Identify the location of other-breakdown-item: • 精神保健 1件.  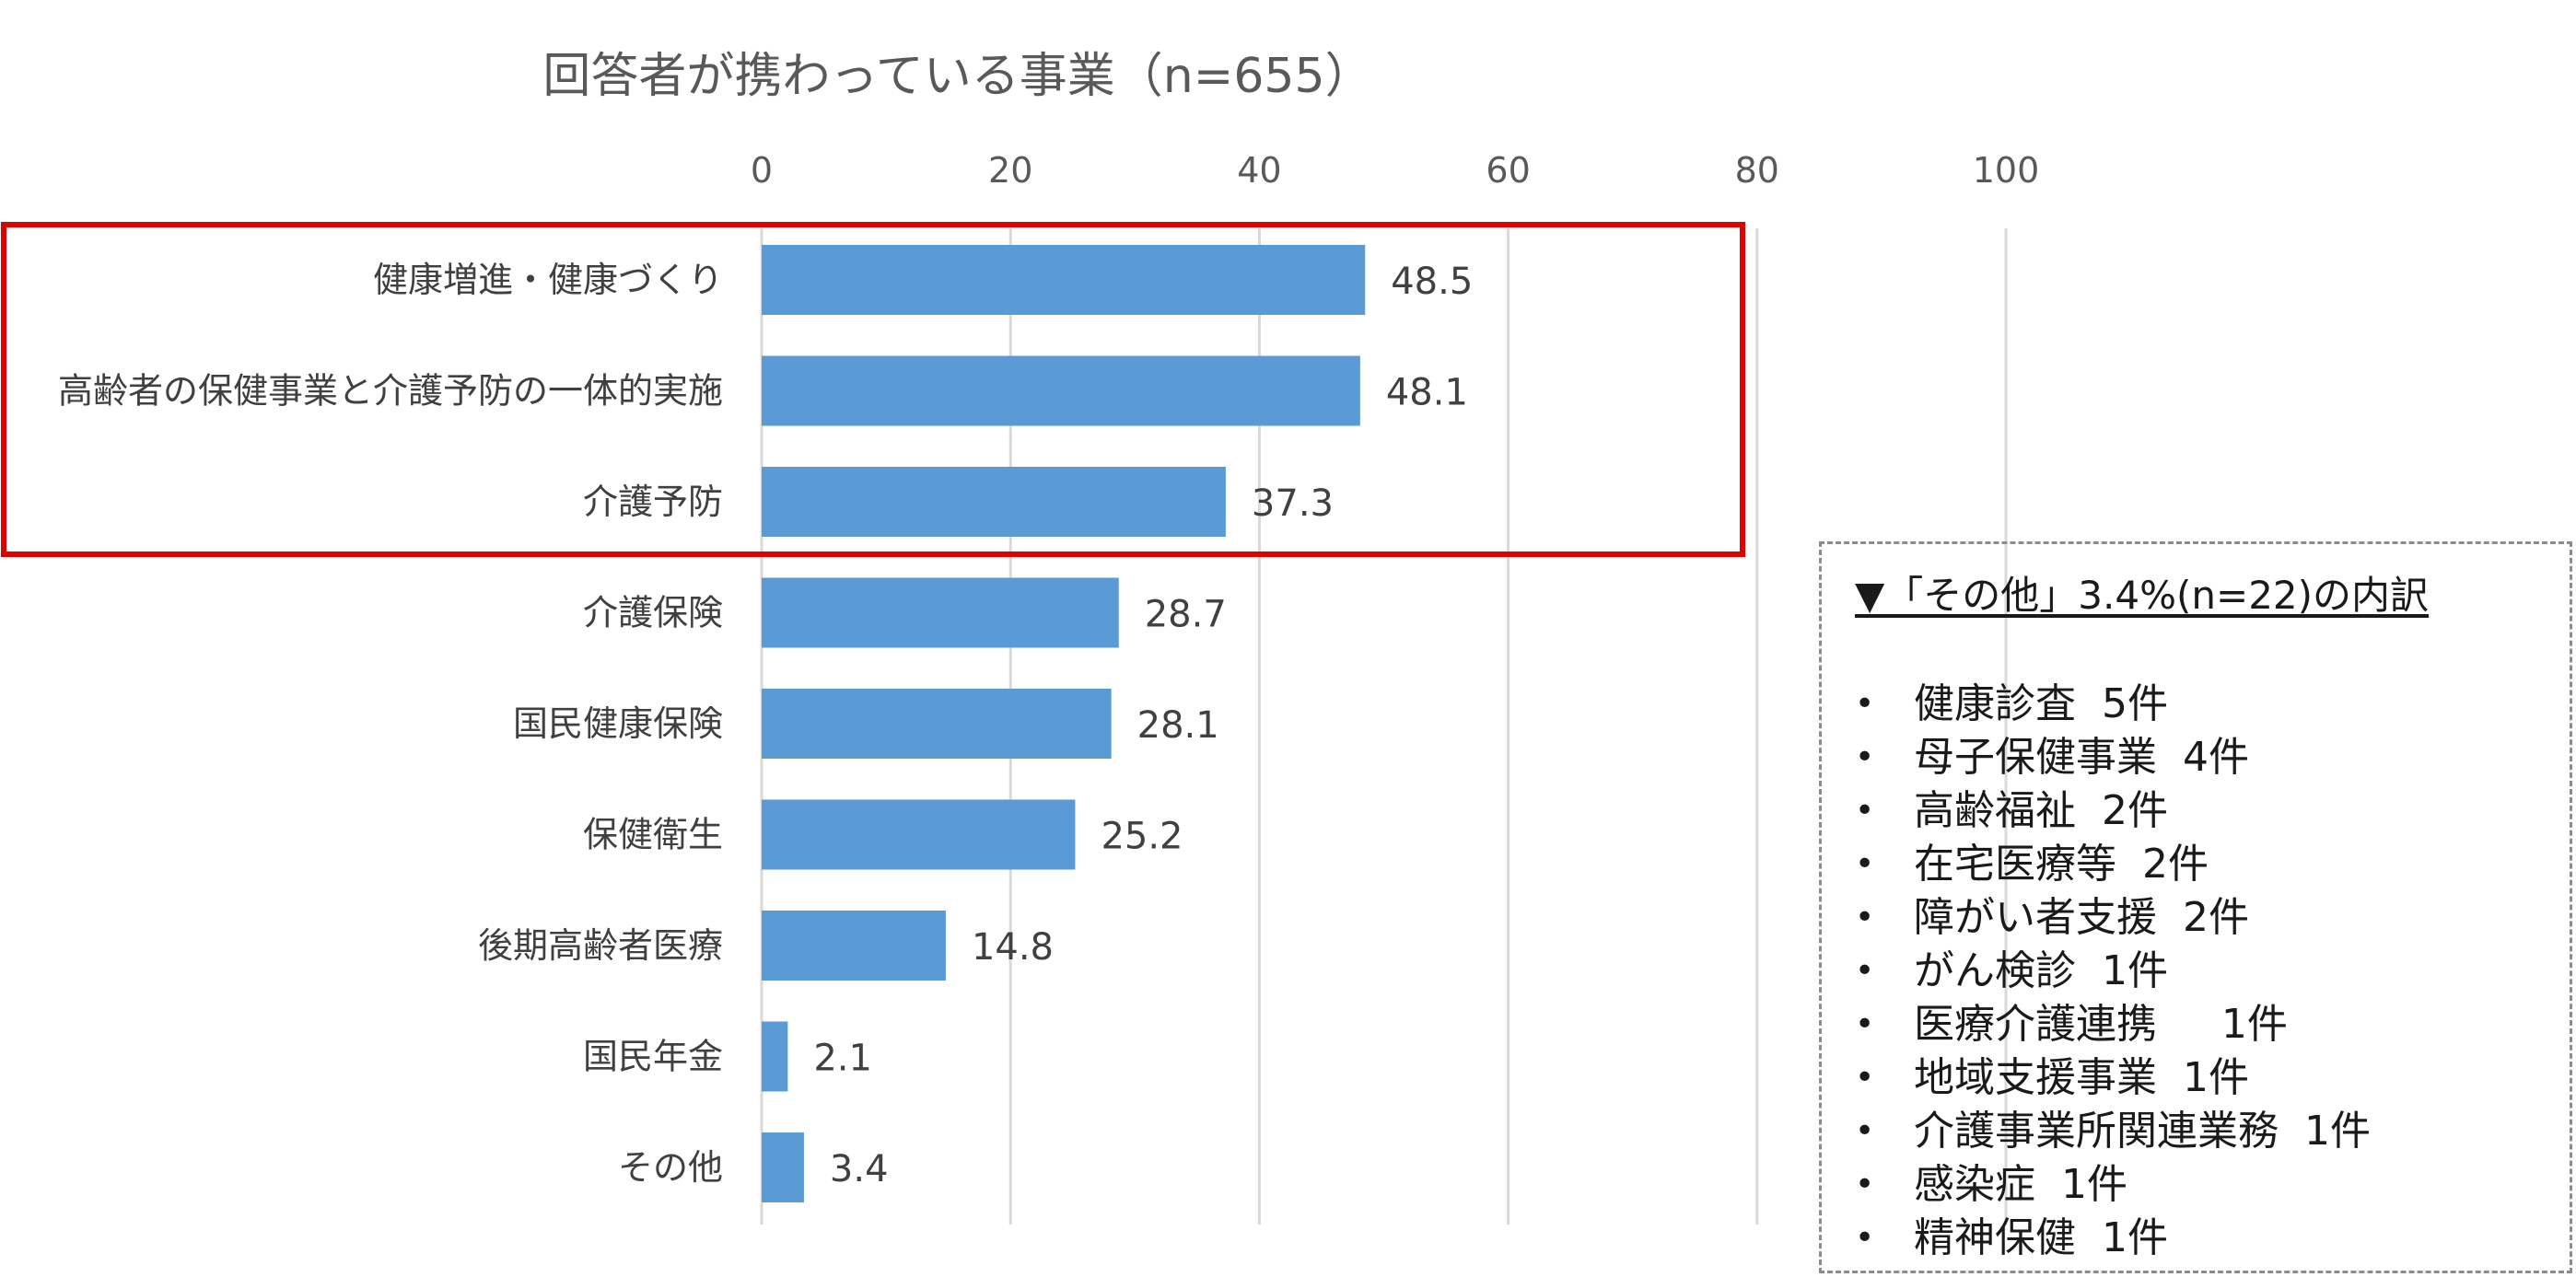
(2201, 1238).